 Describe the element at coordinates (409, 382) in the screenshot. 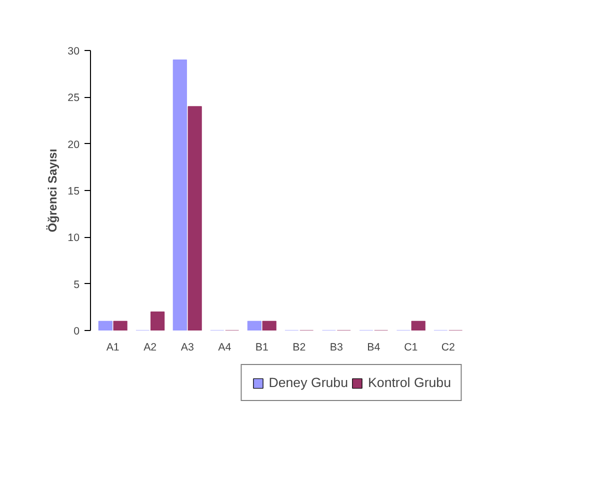

I see `legend-label: Kontrol Grubu` at that location.